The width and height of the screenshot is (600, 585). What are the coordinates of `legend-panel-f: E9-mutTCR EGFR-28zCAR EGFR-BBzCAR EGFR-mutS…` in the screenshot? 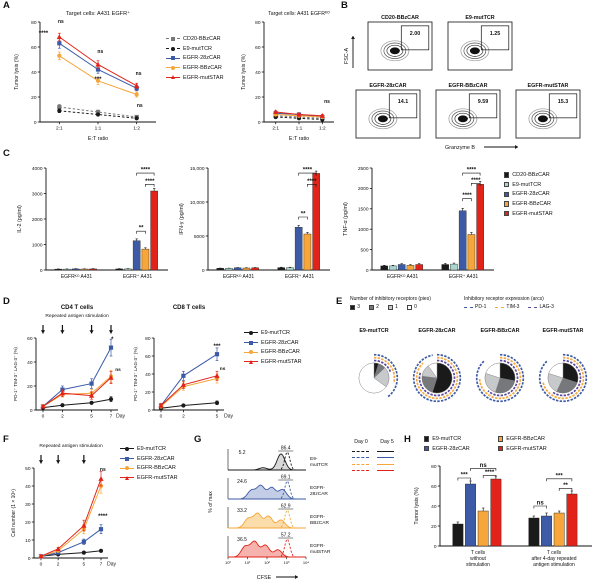 It's located at (149, 465).